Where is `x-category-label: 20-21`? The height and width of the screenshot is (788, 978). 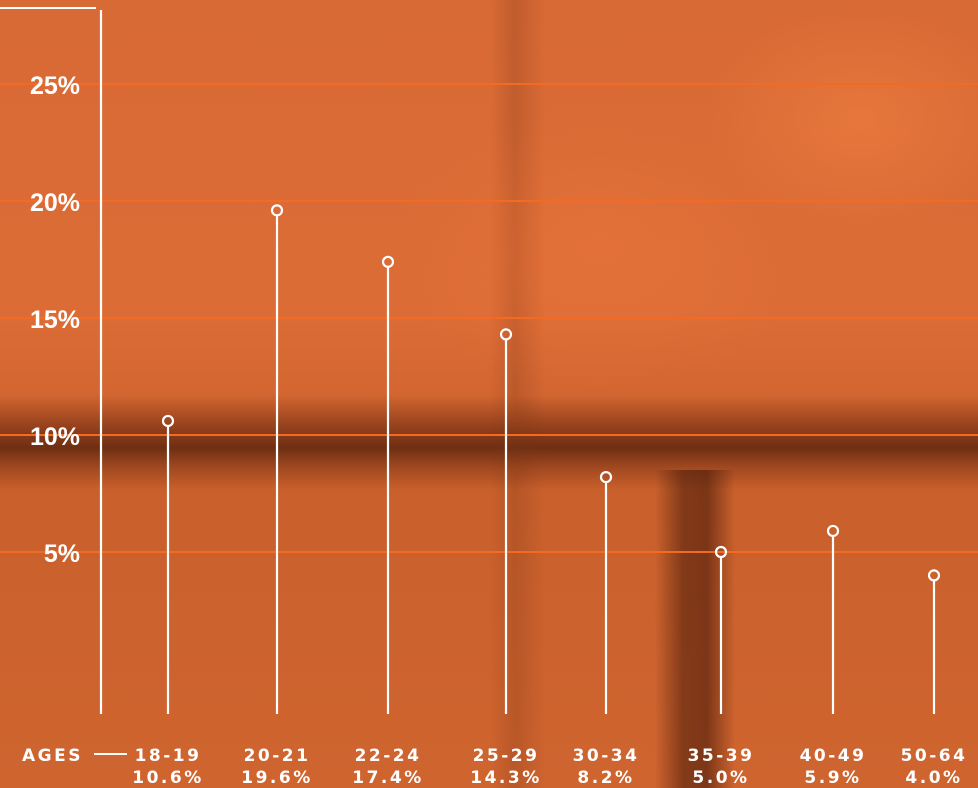 x-category-label: 20-21 is located at coordinates (277, 756).